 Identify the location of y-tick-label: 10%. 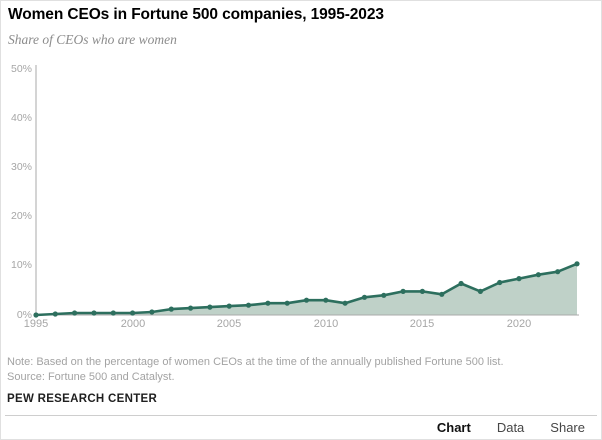
(21, 265).